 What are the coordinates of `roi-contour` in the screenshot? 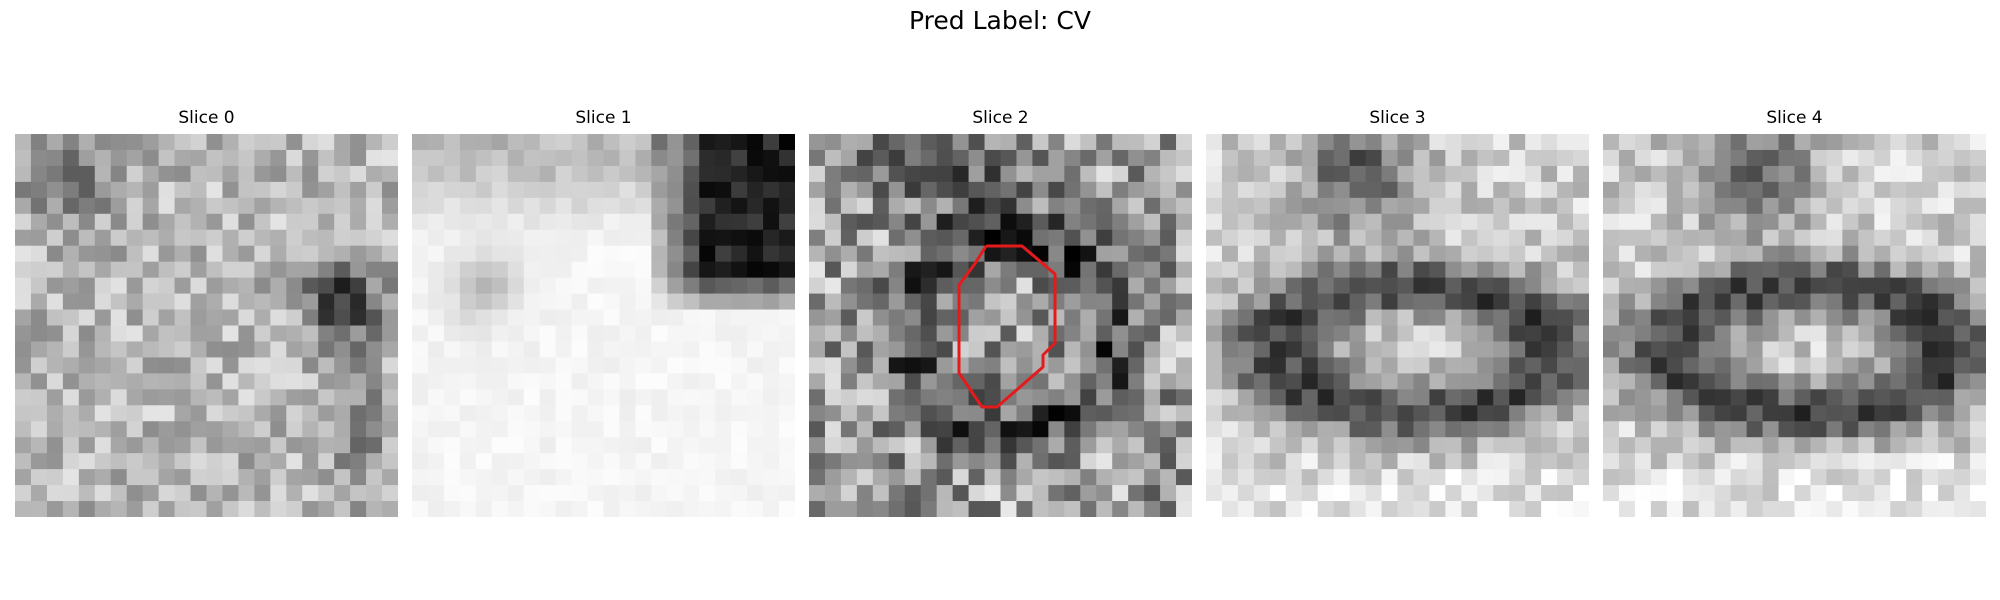 It's located at (1007, 326).